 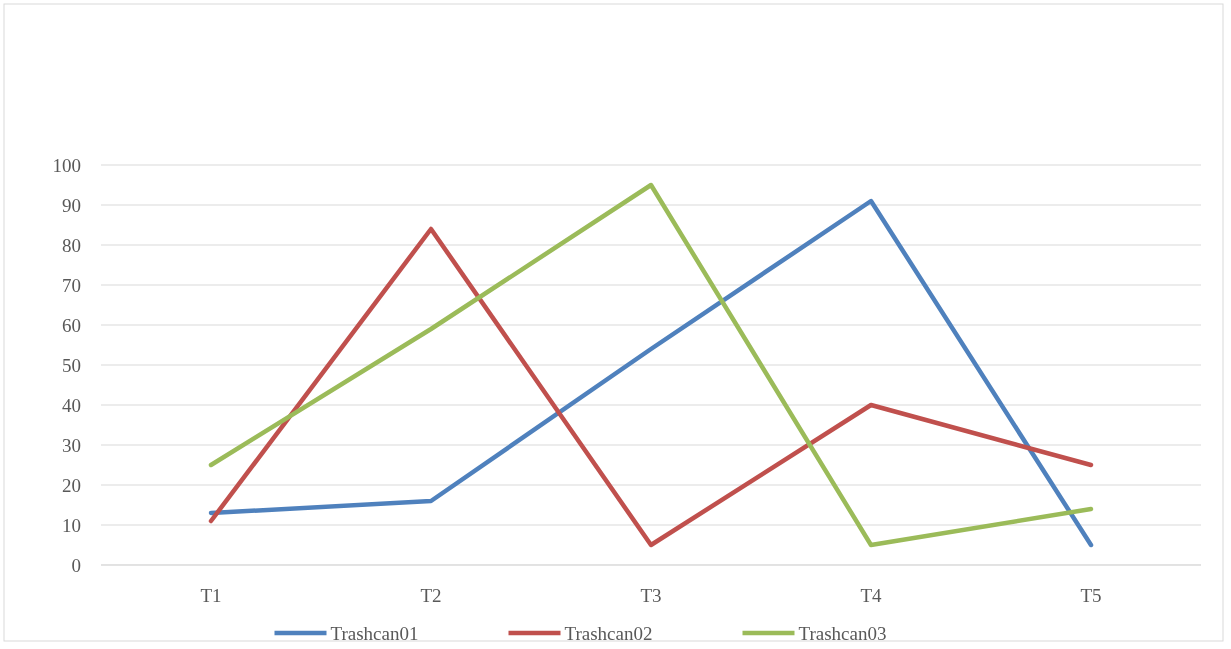 I want to click on x-tick-label: T4, so click(x=871, y=595).